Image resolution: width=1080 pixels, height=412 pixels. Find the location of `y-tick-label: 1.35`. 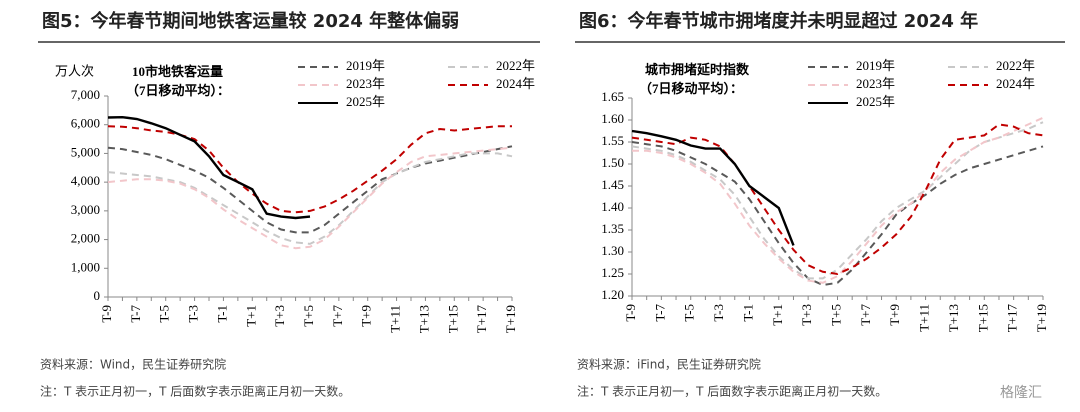

y-tick-label: 1.35 is located at coordinates (612, 228).